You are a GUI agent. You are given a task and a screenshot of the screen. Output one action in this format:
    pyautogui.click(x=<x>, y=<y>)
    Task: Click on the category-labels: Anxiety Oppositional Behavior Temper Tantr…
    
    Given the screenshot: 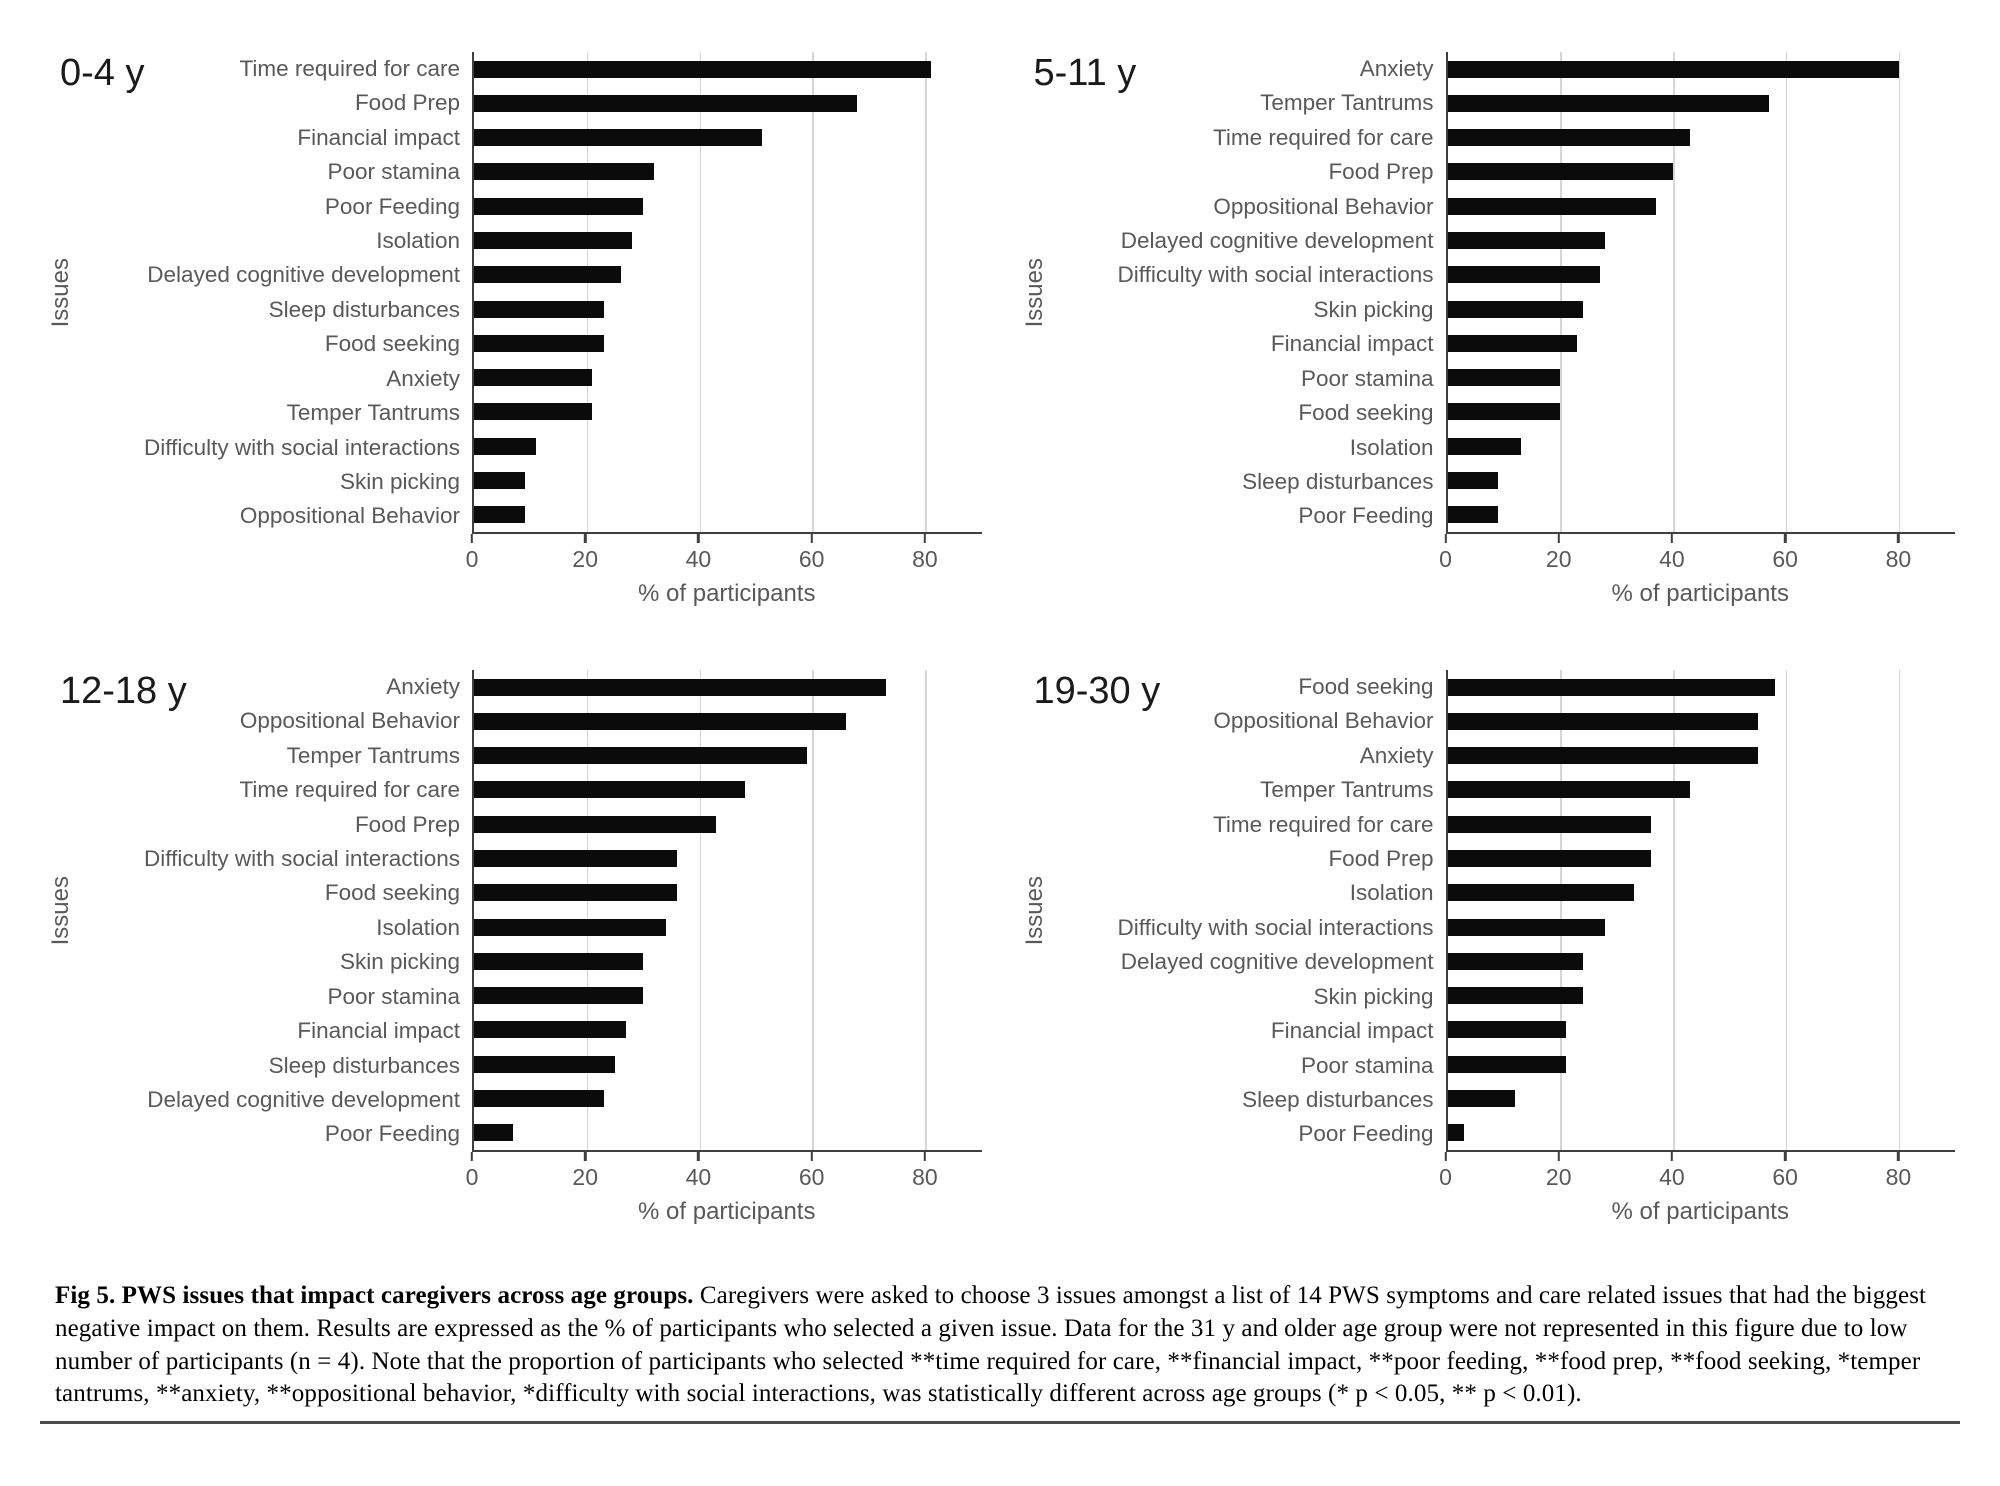 What is the action you would take?
    pyautogui.click(x=278, y=911)
    